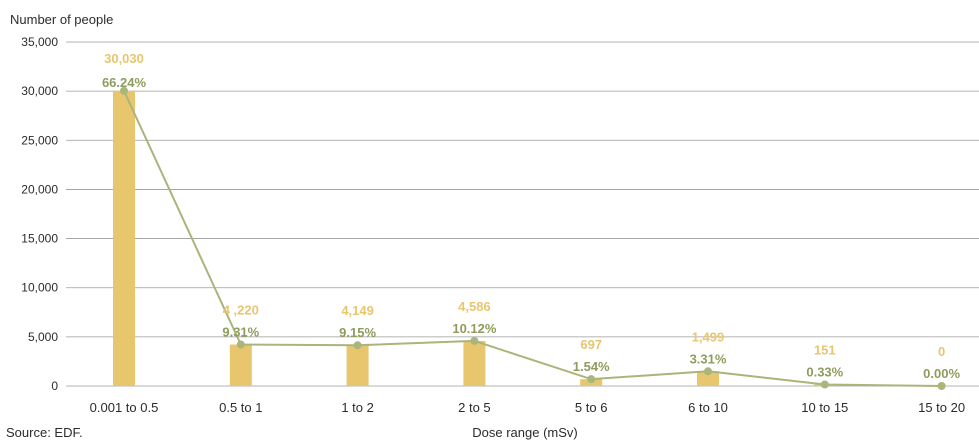  I want to click on percent-label: 9.31%, so click(240, 332).